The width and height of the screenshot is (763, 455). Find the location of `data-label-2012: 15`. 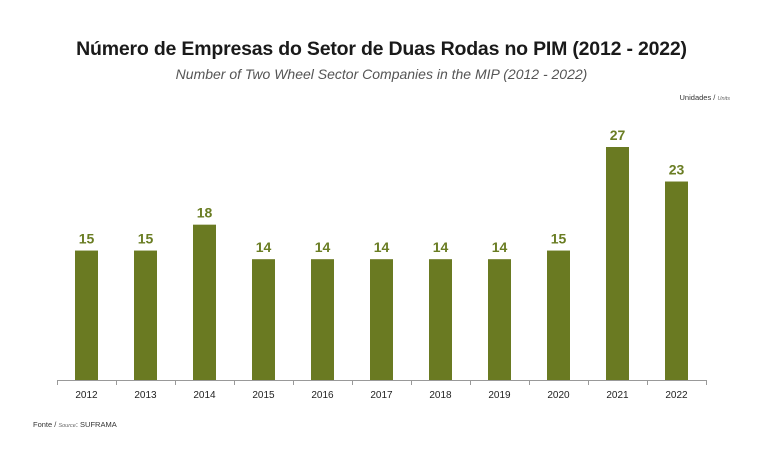

data-label-2012: 15 is located at coordinates (87, 239).